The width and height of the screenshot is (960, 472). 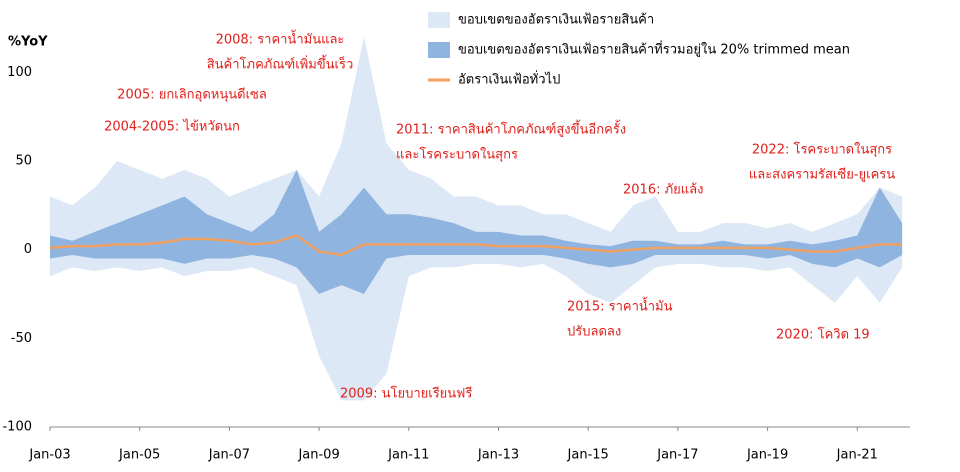 I want to click on y-tick-label: -50, so click(x=21, y=338).